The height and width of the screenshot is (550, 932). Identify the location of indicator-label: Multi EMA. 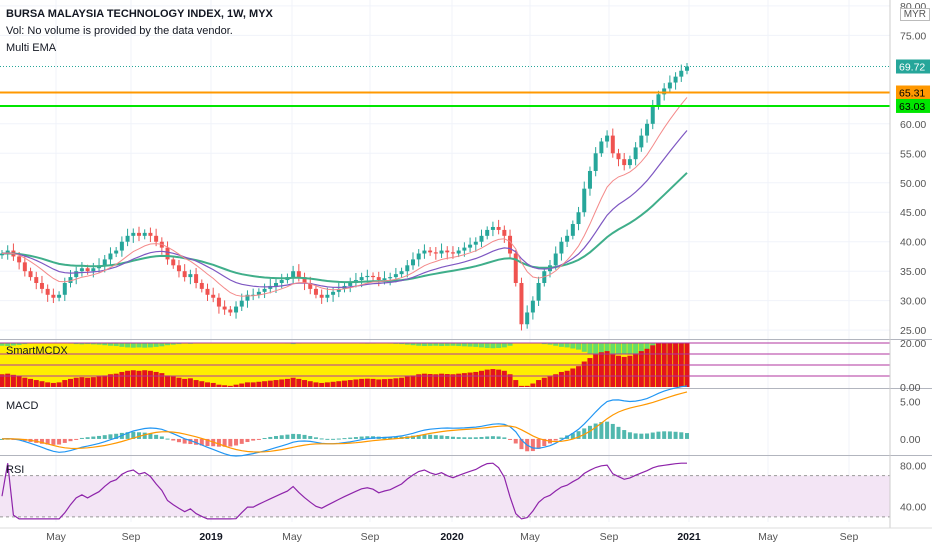
(31, 48).